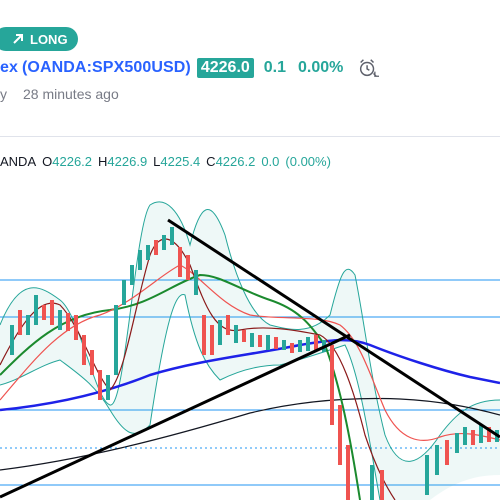  Describe the element at coordinates (72, 161) in the screenshot. I see `open-value: 4226.2` at that location.